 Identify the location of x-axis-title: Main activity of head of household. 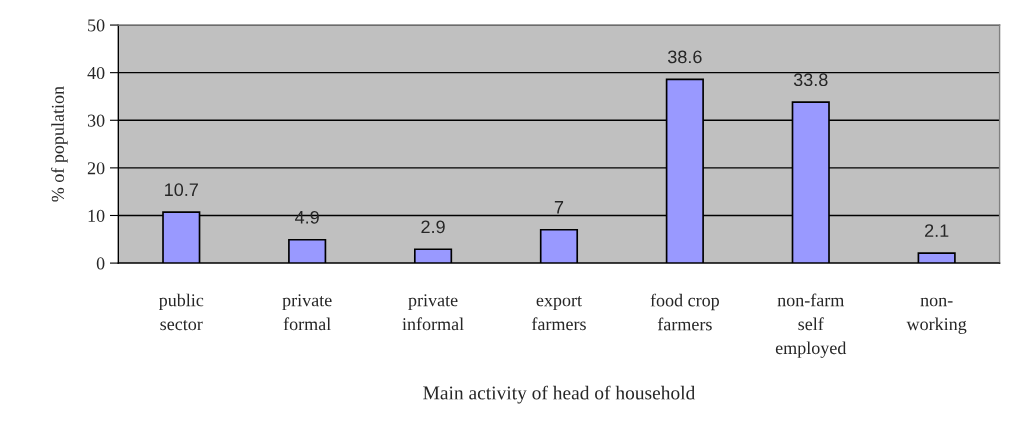
(559, 394).